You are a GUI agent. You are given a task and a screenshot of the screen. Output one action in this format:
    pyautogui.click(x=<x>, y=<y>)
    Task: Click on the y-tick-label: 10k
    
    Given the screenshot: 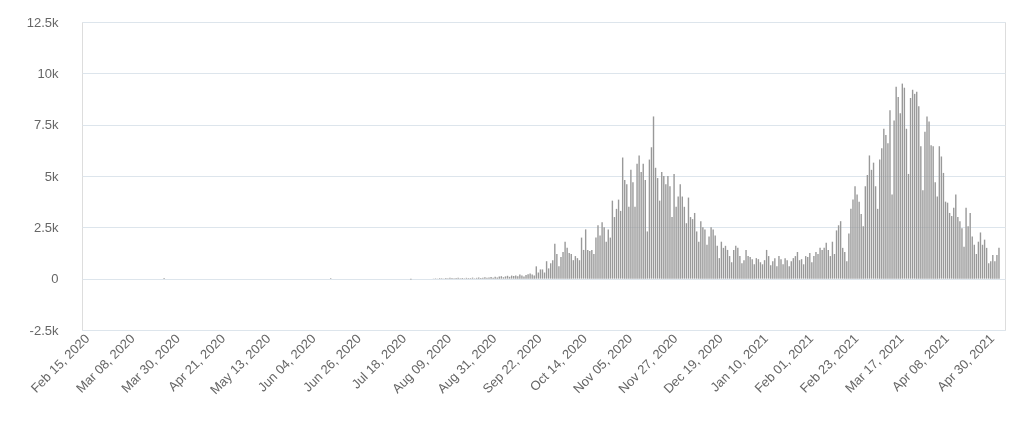 What is the action you would take?
    pyautogui.click(x=48, y=73)
    